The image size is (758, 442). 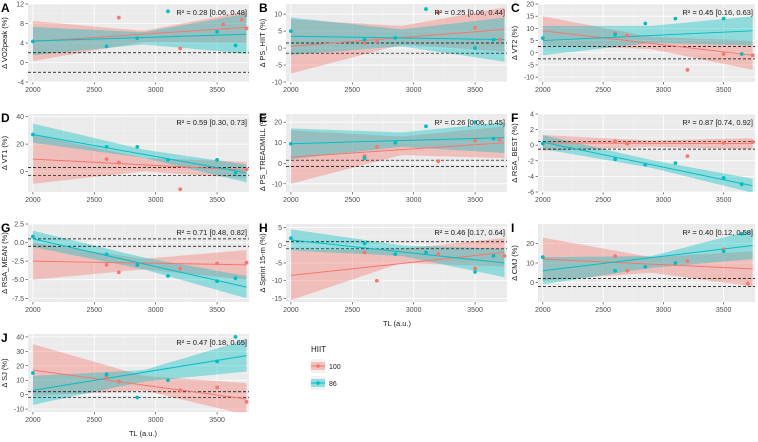 What do you see at coordinates (4, 152) in the screenshot?
I see `y-axis-title: Δ VT1 (%)` at bounding box center [4, 152].